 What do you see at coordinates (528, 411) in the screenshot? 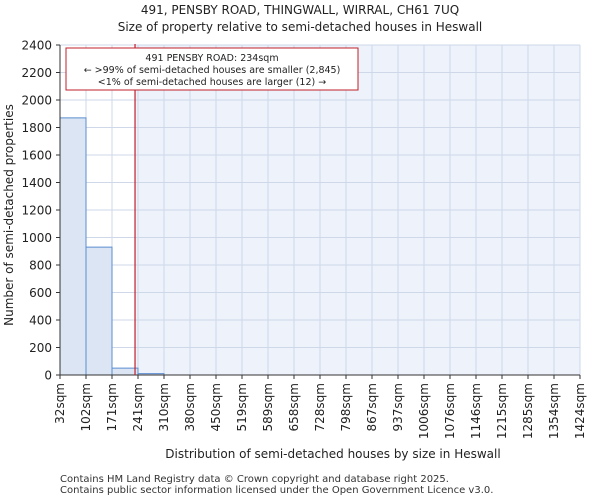
I see `x-tick-label: 1285sqm` at bounding box center [528, 411].